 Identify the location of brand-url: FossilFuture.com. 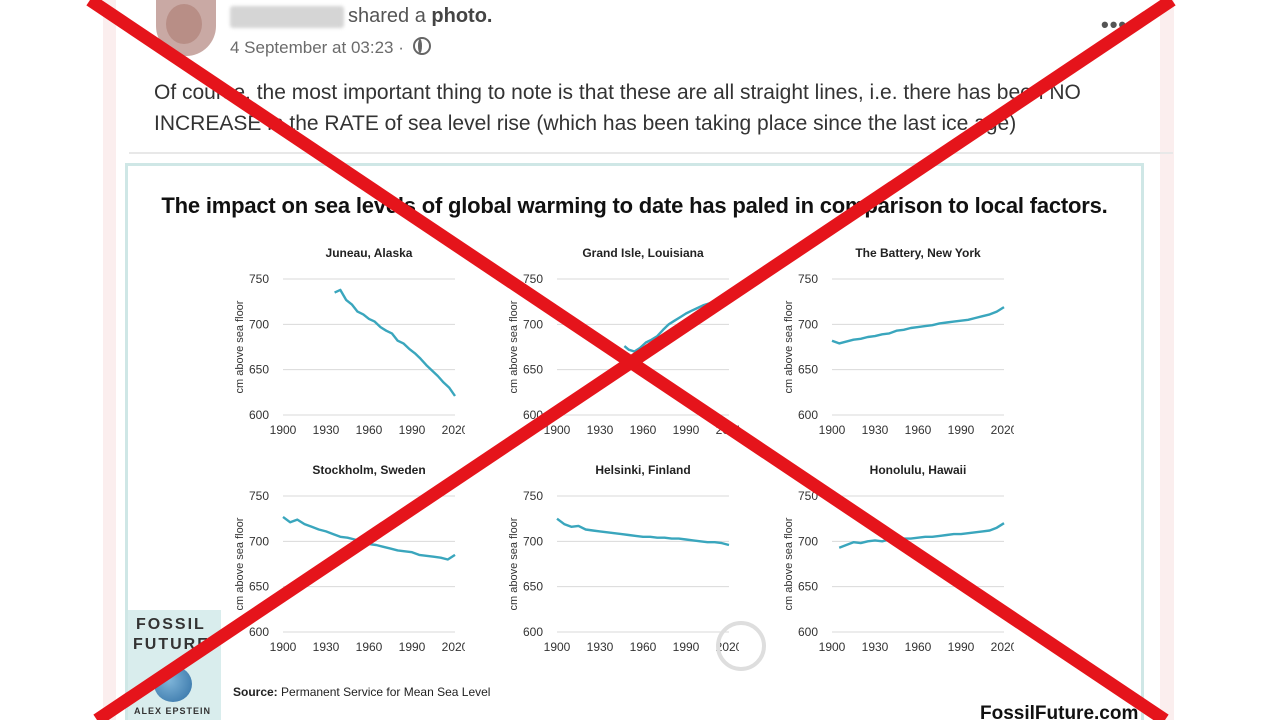
(1059, 713).